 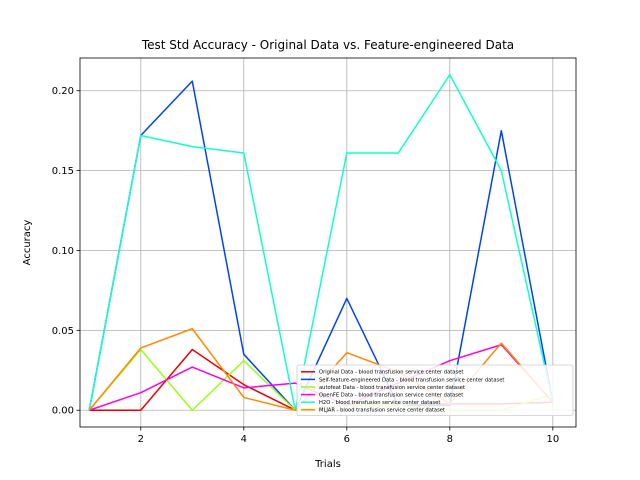 I want to click on x-tick-label: 10, so click(x=552, y=439).